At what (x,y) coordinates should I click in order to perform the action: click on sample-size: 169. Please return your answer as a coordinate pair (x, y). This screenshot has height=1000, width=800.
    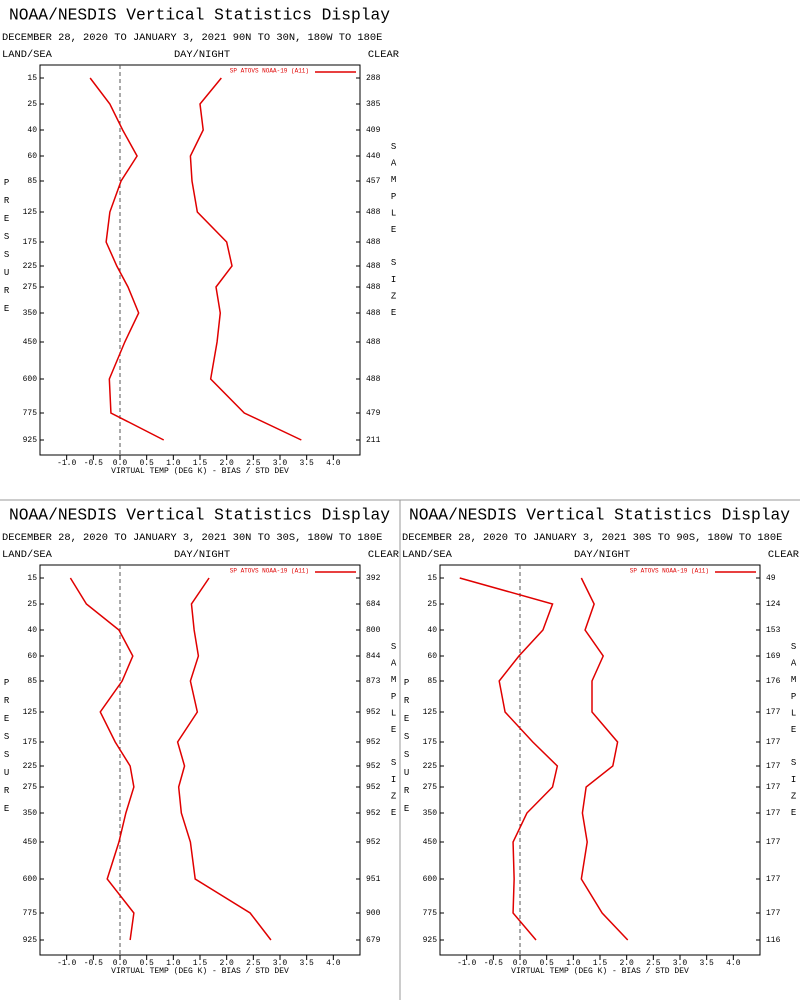
    Looking at the image, I should click on (773, 656).